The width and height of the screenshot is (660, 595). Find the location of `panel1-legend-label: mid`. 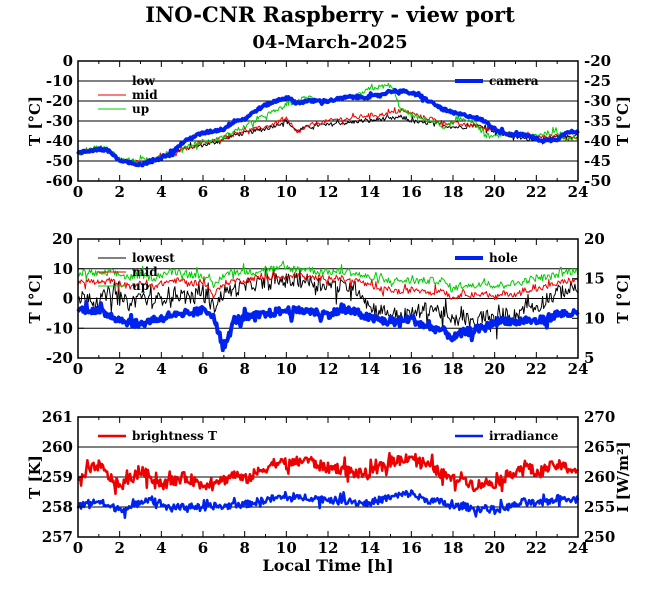

panel1-legend-label: mid is located at coordinates (145, 95).